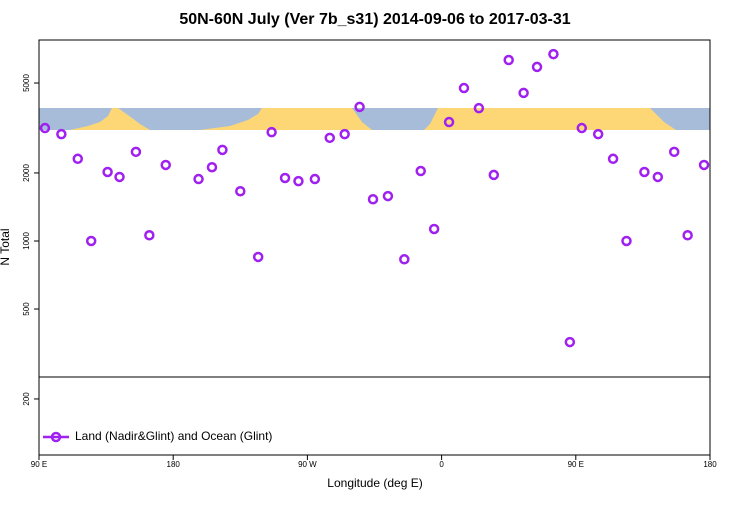 This screenshot has width=750, height=505. I want to click on y-tick-label: 500, so click(26, 309).